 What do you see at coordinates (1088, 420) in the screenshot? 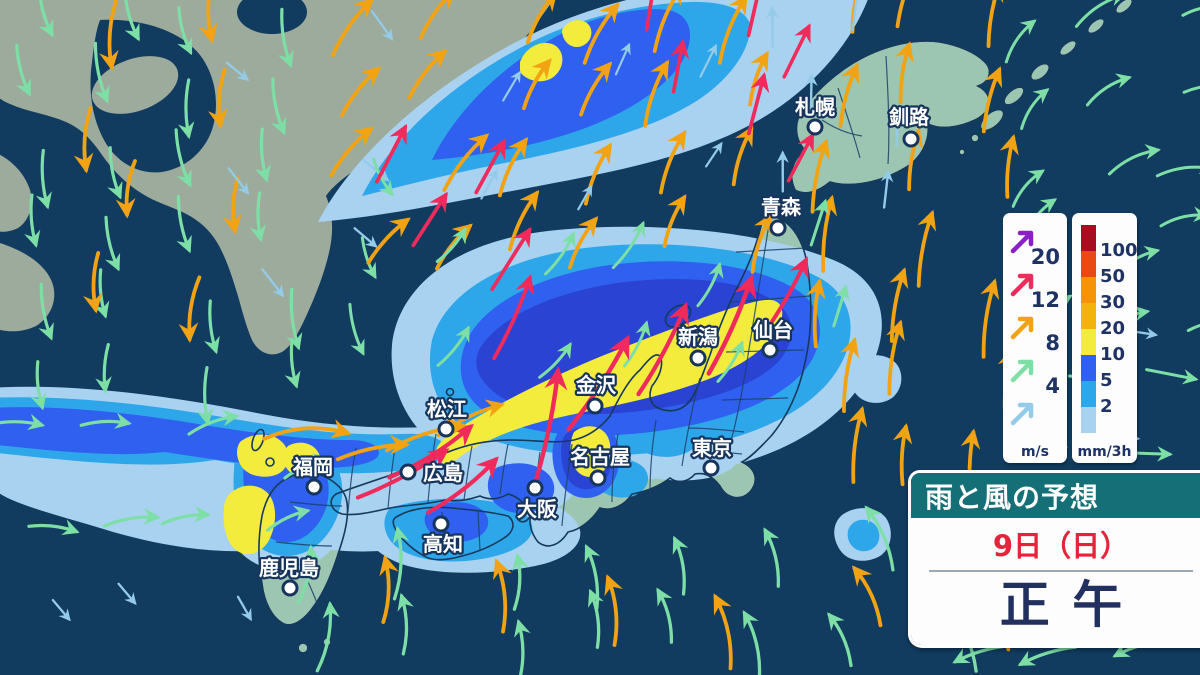
I see `rain-swatch-min` at bounding box center [1088, 420].